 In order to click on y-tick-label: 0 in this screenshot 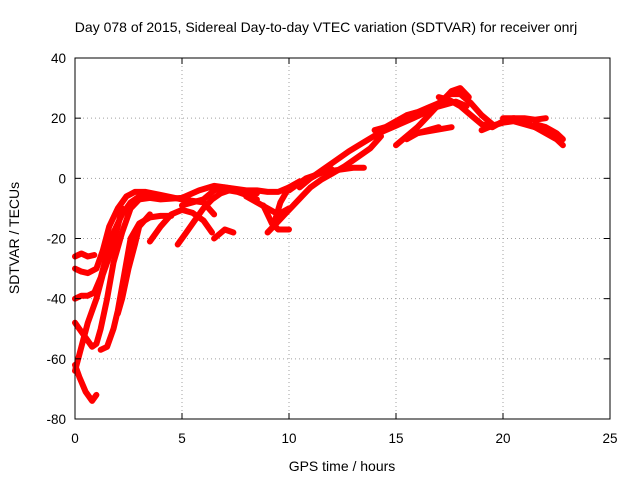, I will do `click(62, 178)`.